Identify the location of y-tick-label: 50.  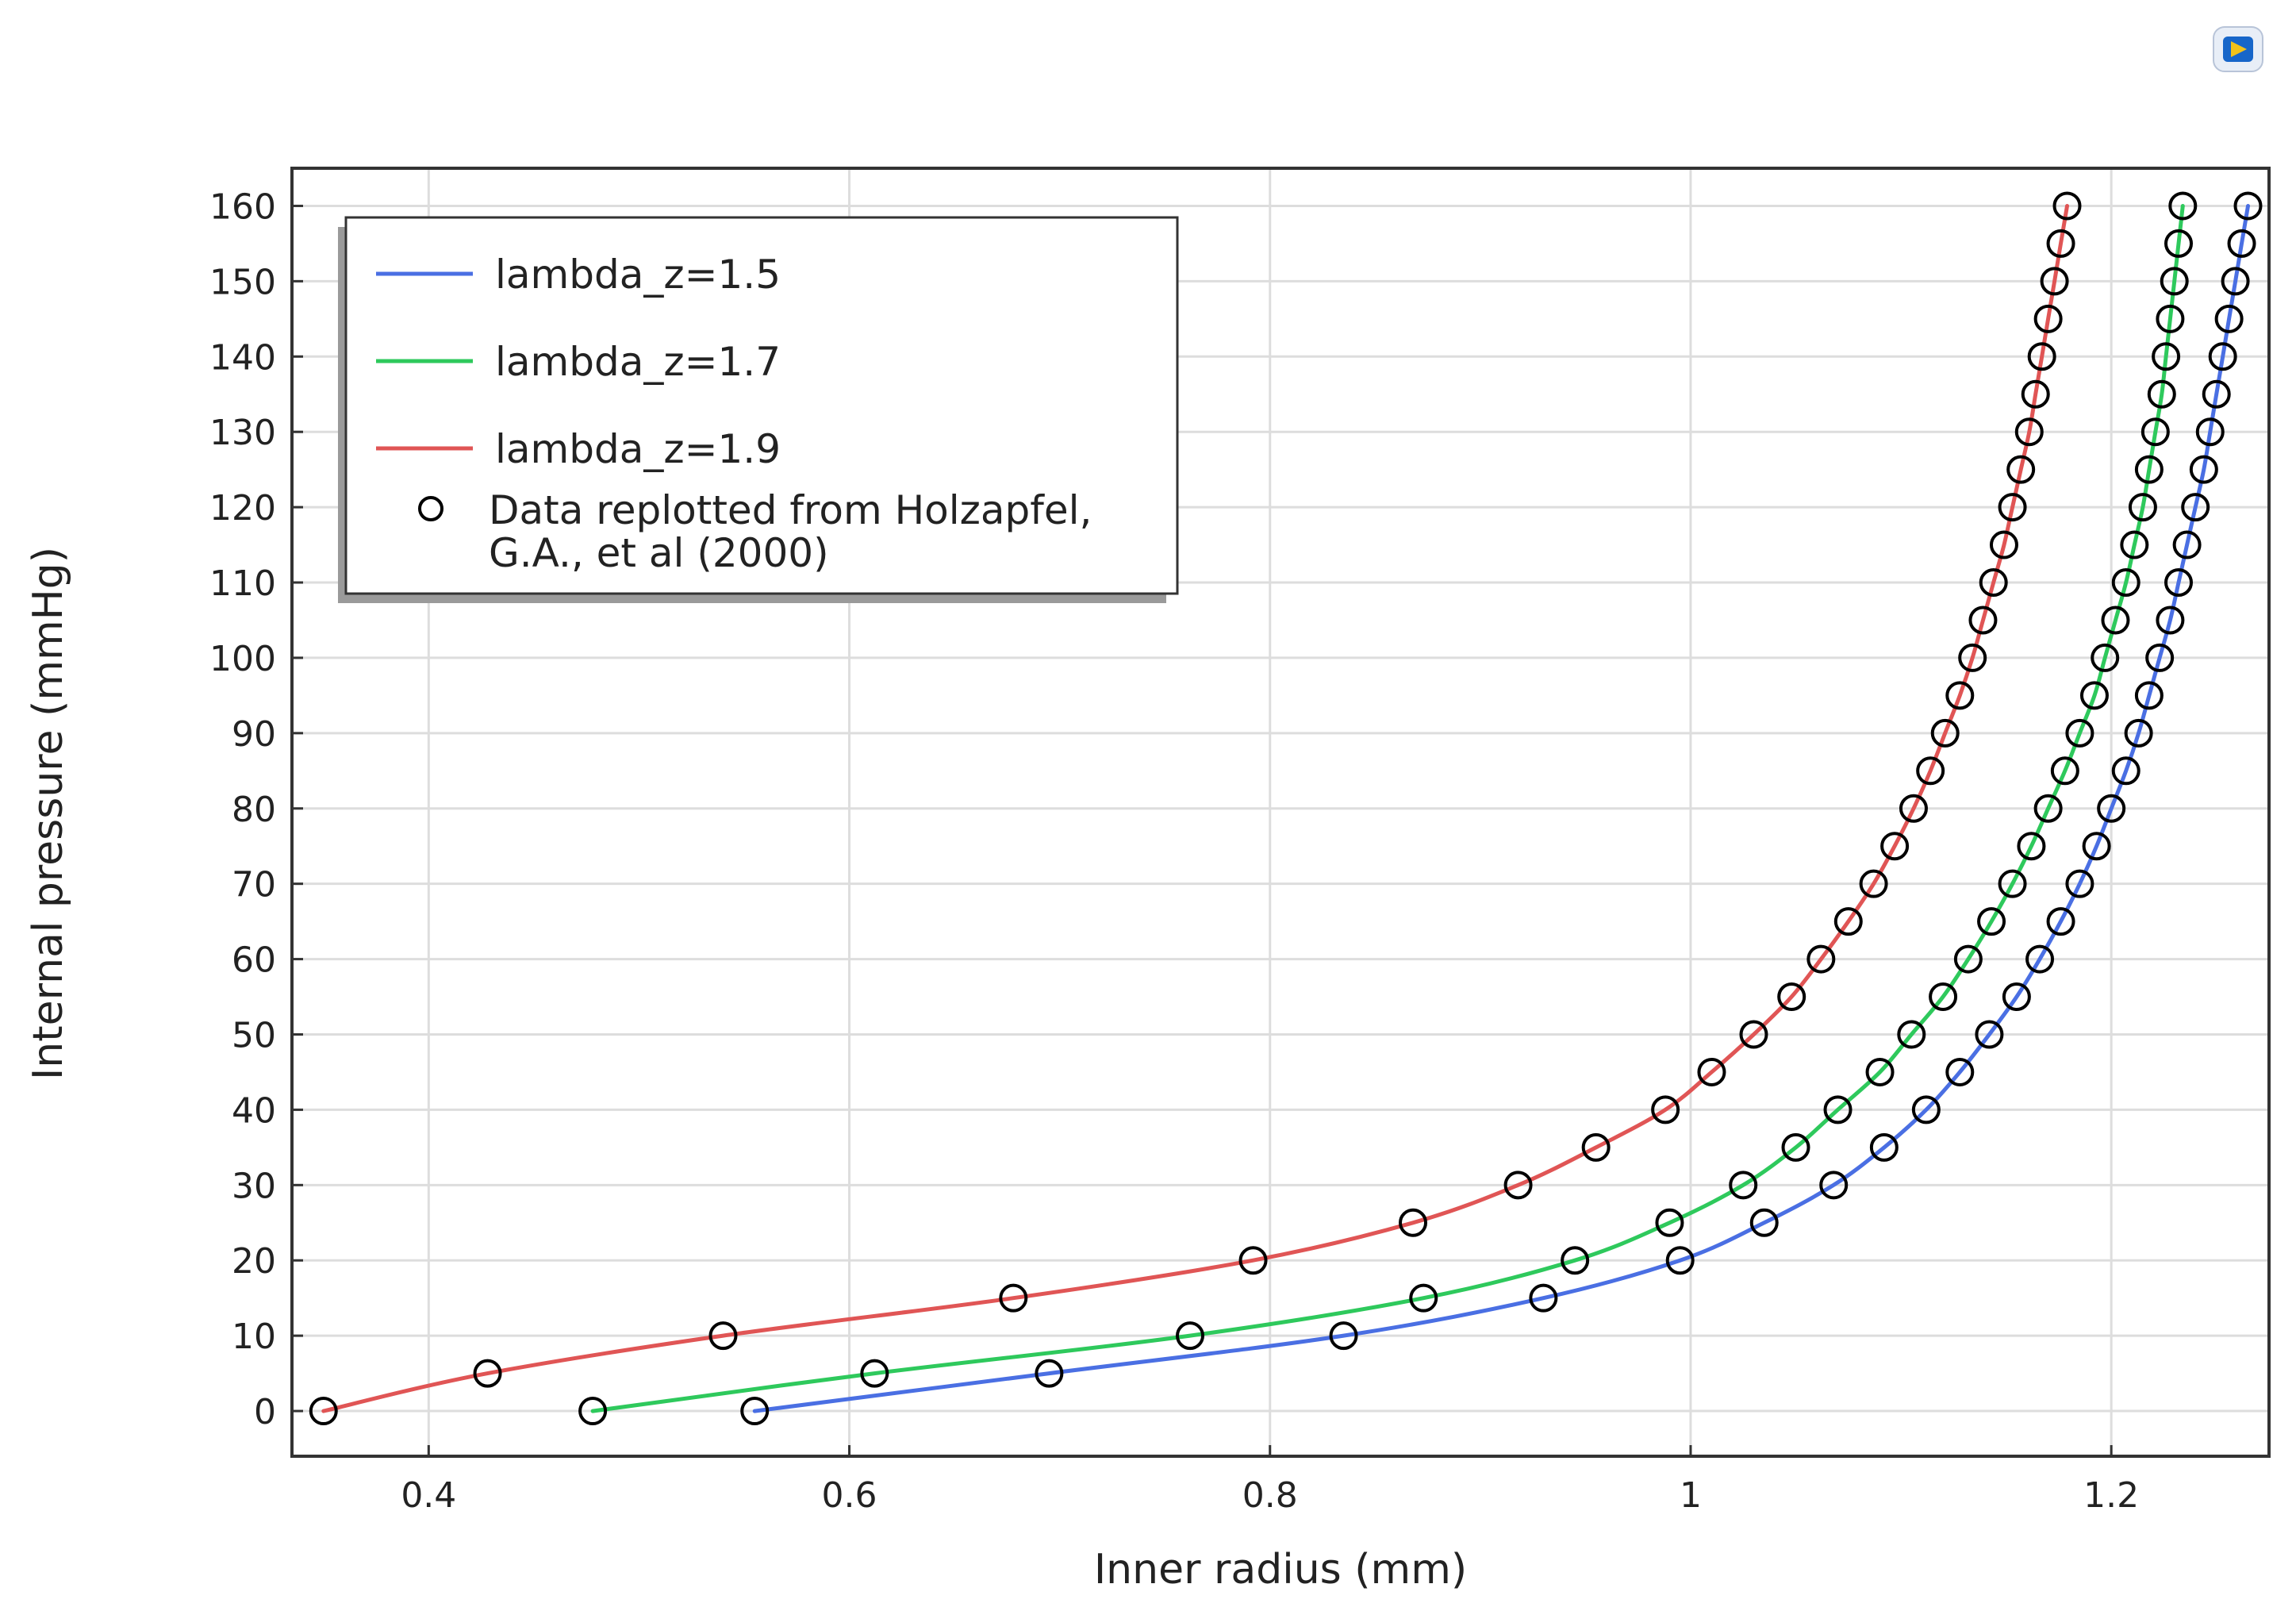
(254, 1035).